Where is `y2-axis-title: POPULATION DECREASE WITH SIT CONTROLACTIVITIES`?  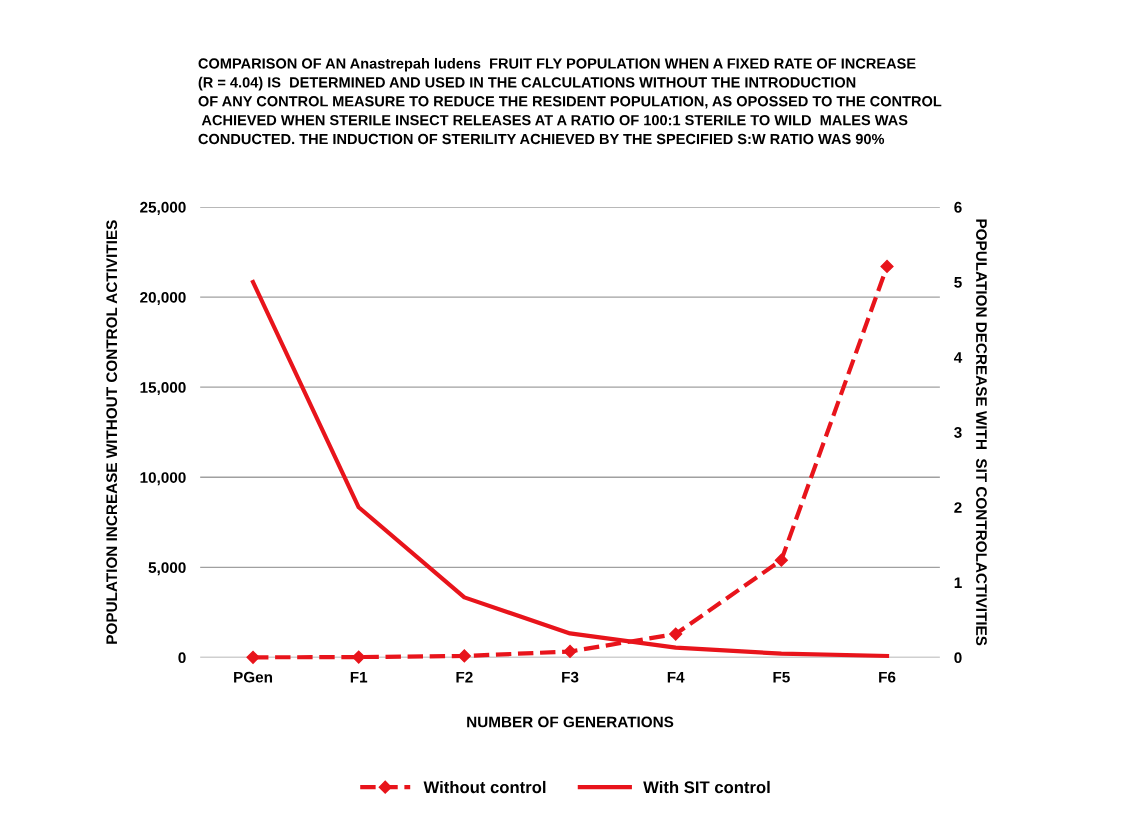
y2-axis-title: POPULATION DECREASE WITH SIT CONTROLACTIVITIES is located at coordinates (981, 432).